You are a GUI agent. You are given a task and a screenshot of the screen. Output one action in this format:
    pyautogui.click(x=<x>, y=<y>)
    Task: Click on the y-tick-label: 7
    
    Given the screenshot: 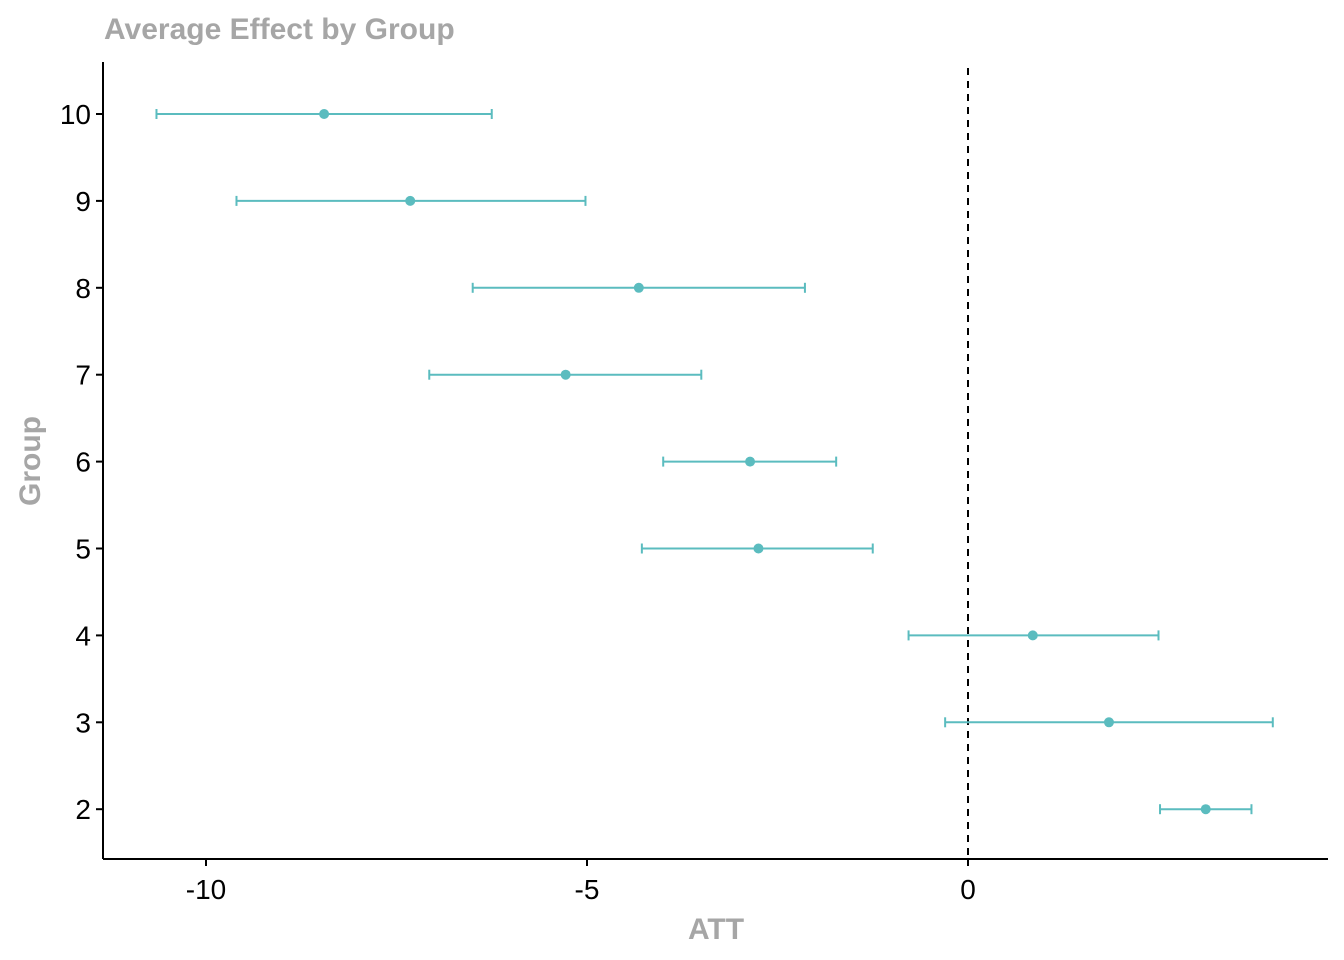 What is the action you would take?
    pyautogui.click(x=83, y=375)
    